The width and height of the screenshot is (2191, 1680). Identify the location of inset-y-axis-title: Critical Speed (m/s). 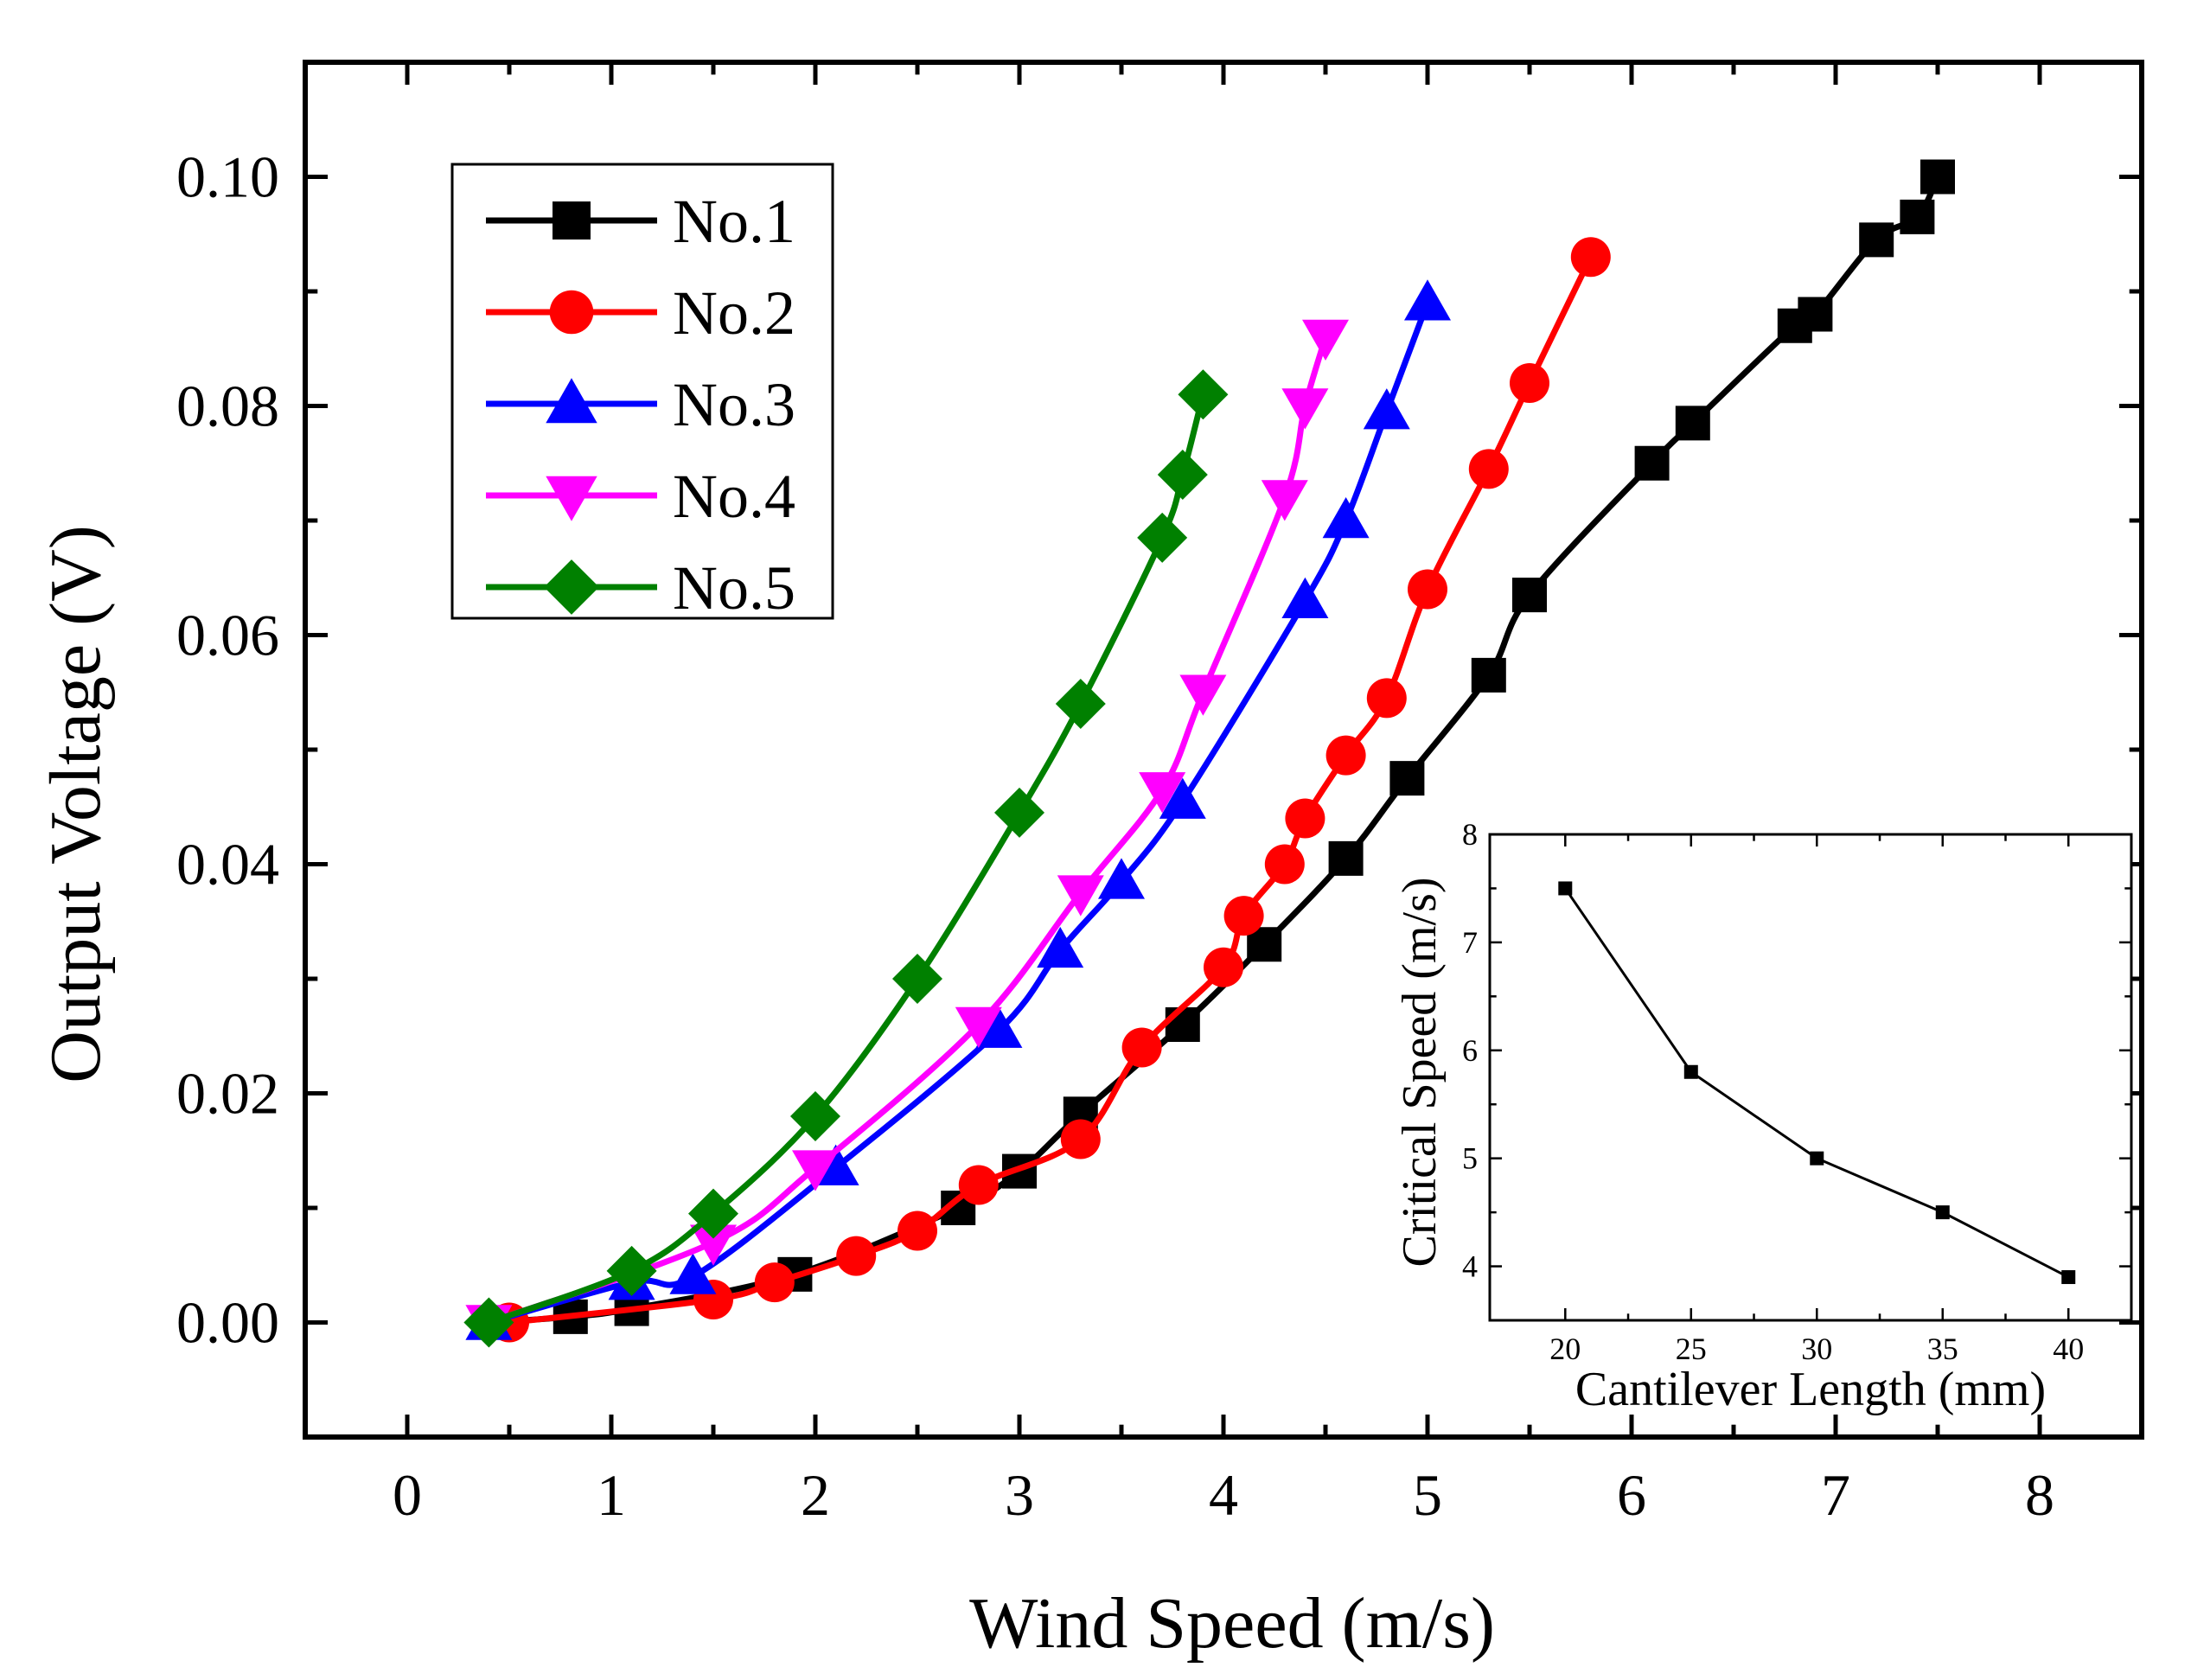
(1420, 1072).